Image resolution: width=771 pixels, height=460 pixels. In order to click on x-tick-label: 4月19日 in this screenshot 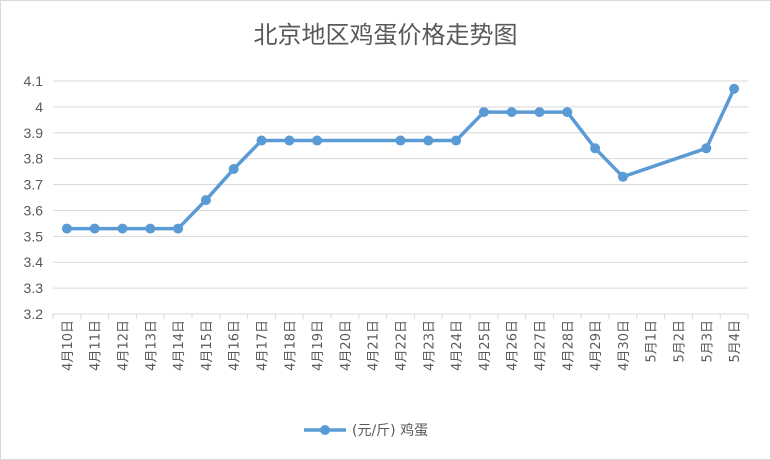, I will do `click(318, 345)`.